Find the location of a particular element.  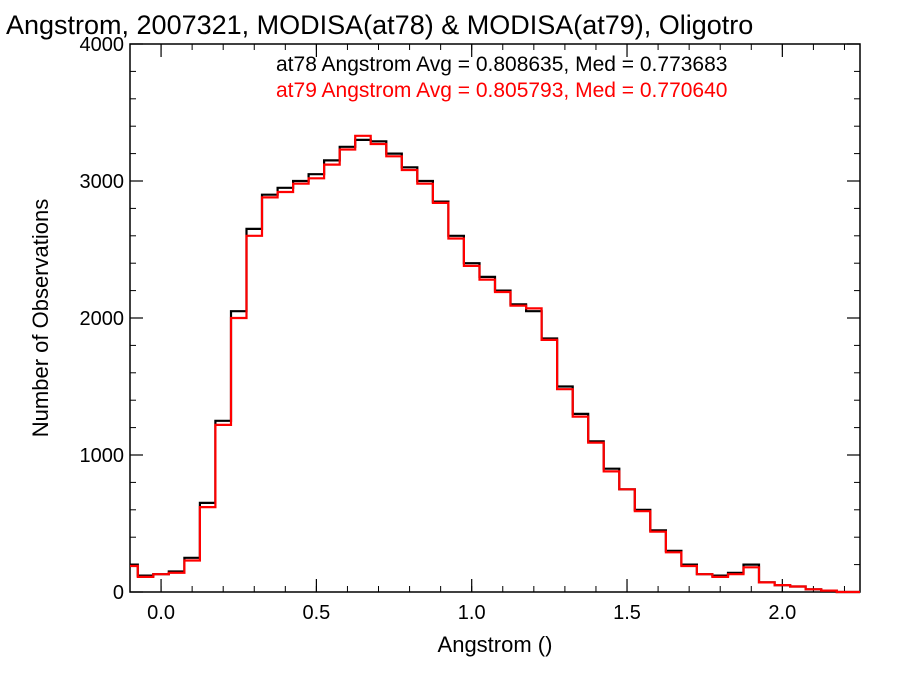

y-tick-label: 0 is located at coordinates (118, 593).